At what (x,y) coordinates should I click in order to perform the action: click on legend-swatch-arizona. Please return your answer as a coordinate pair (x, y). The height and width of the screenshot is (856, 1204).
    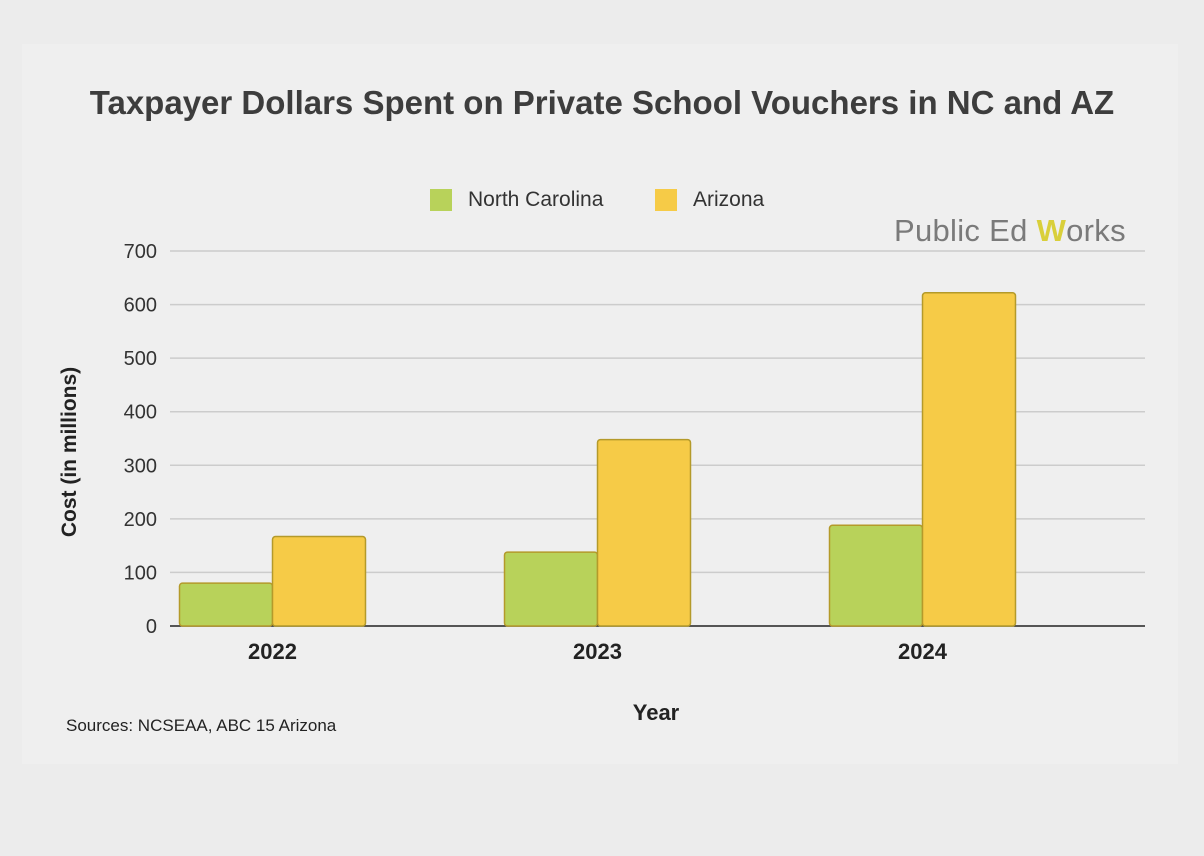
    Looking at the image, I should click on (666, 200).